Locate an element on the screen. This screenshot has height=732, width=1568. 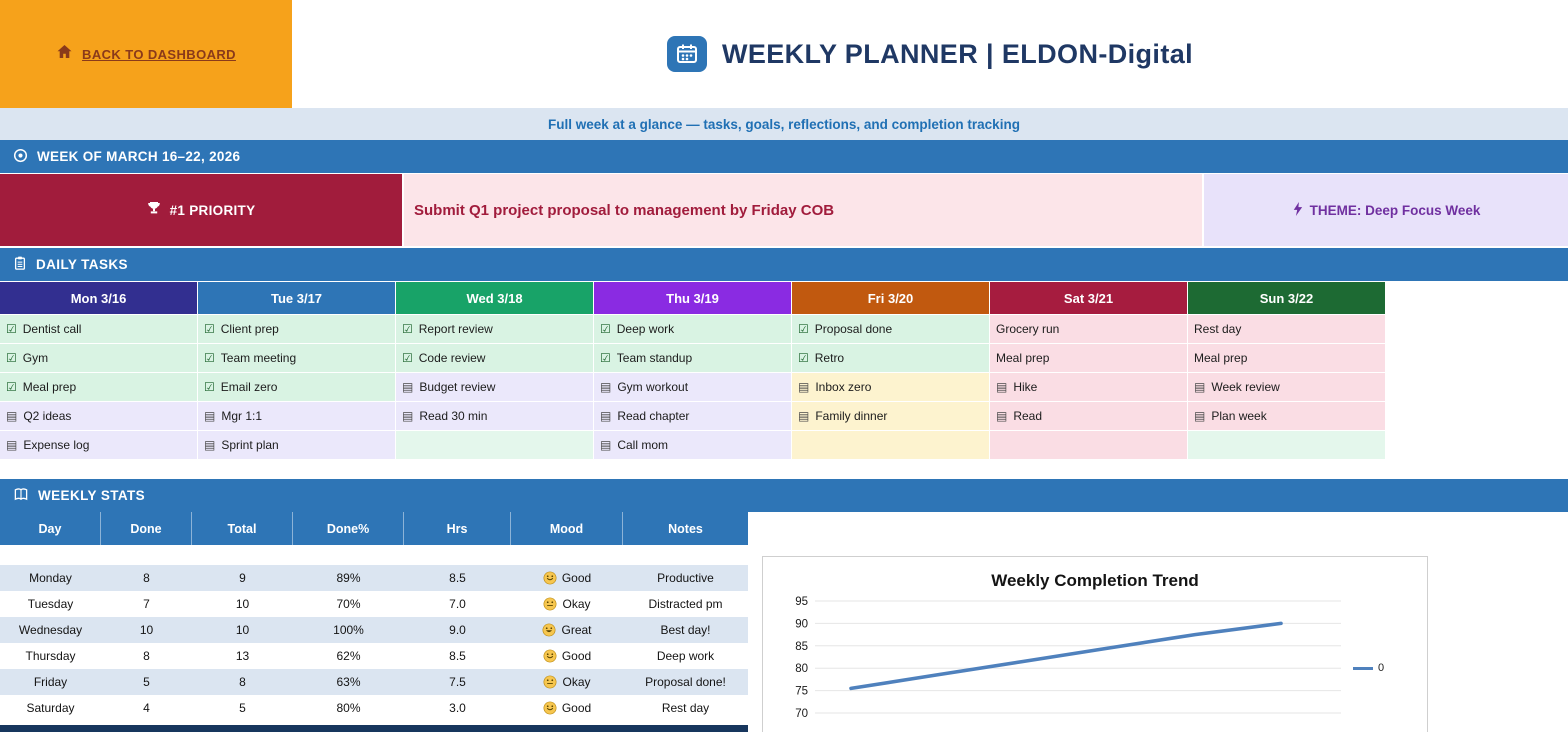
trophy-icon is located at coordinates (154, 210).